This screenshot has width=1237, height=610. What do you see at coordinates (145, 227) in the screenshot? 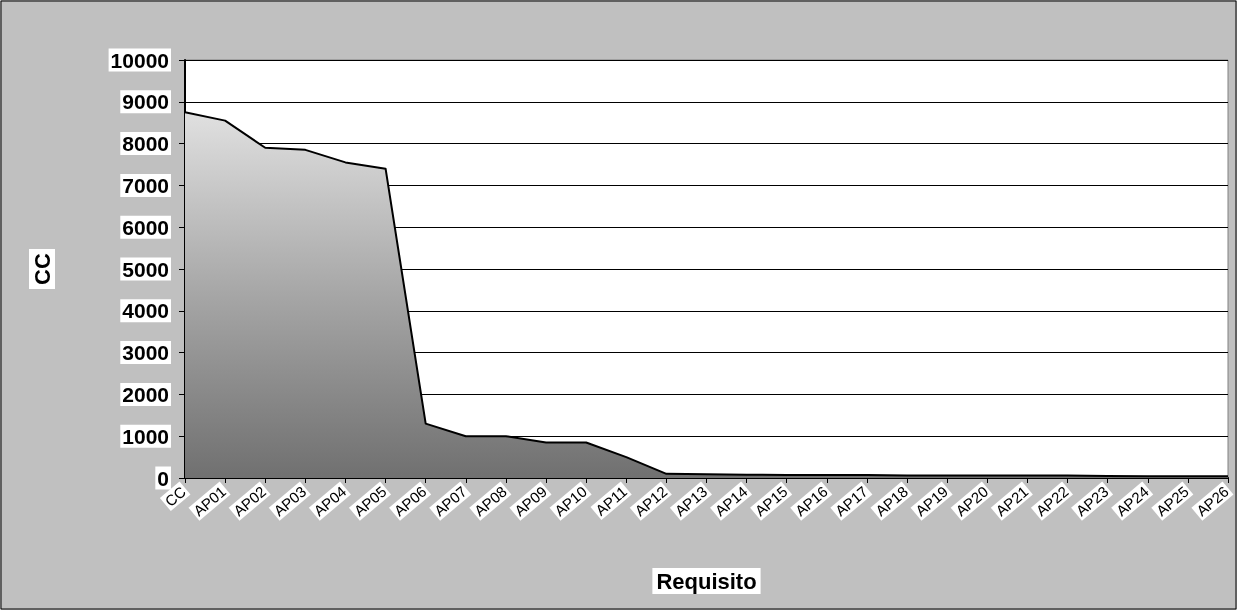
I see `y-tick-label: 6000` at bounding box center [145, 227].